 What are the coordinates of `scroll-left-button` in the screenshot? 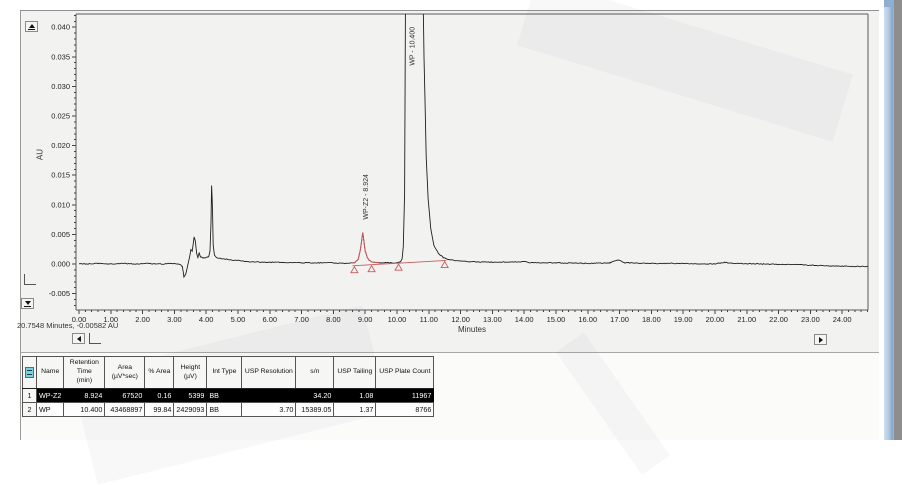 It's located at (78, 338).